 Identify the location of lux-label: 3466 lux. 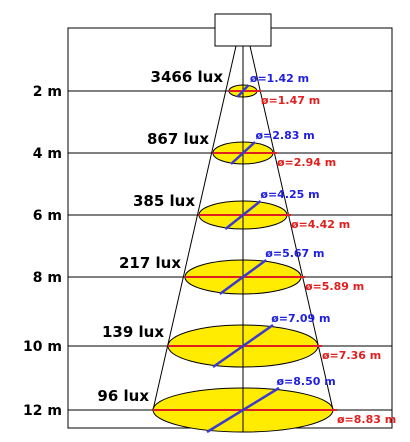
(187, 77).